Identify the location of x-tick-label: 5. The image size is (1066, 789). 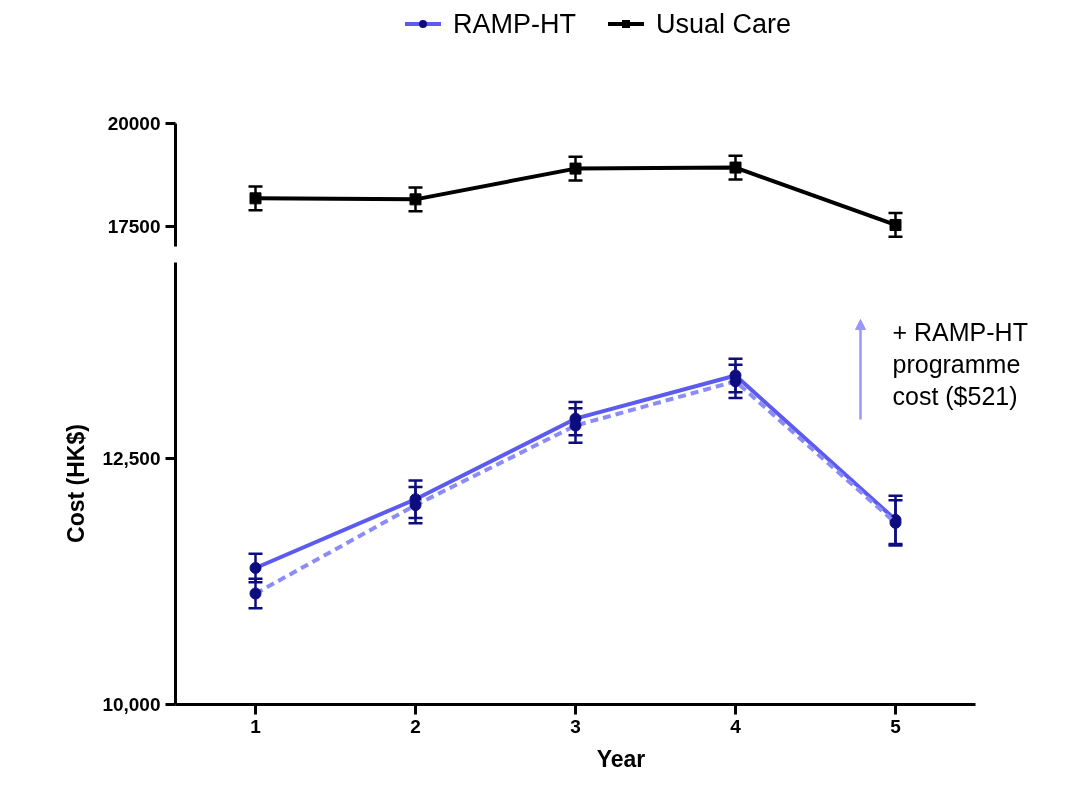
(896, 726).